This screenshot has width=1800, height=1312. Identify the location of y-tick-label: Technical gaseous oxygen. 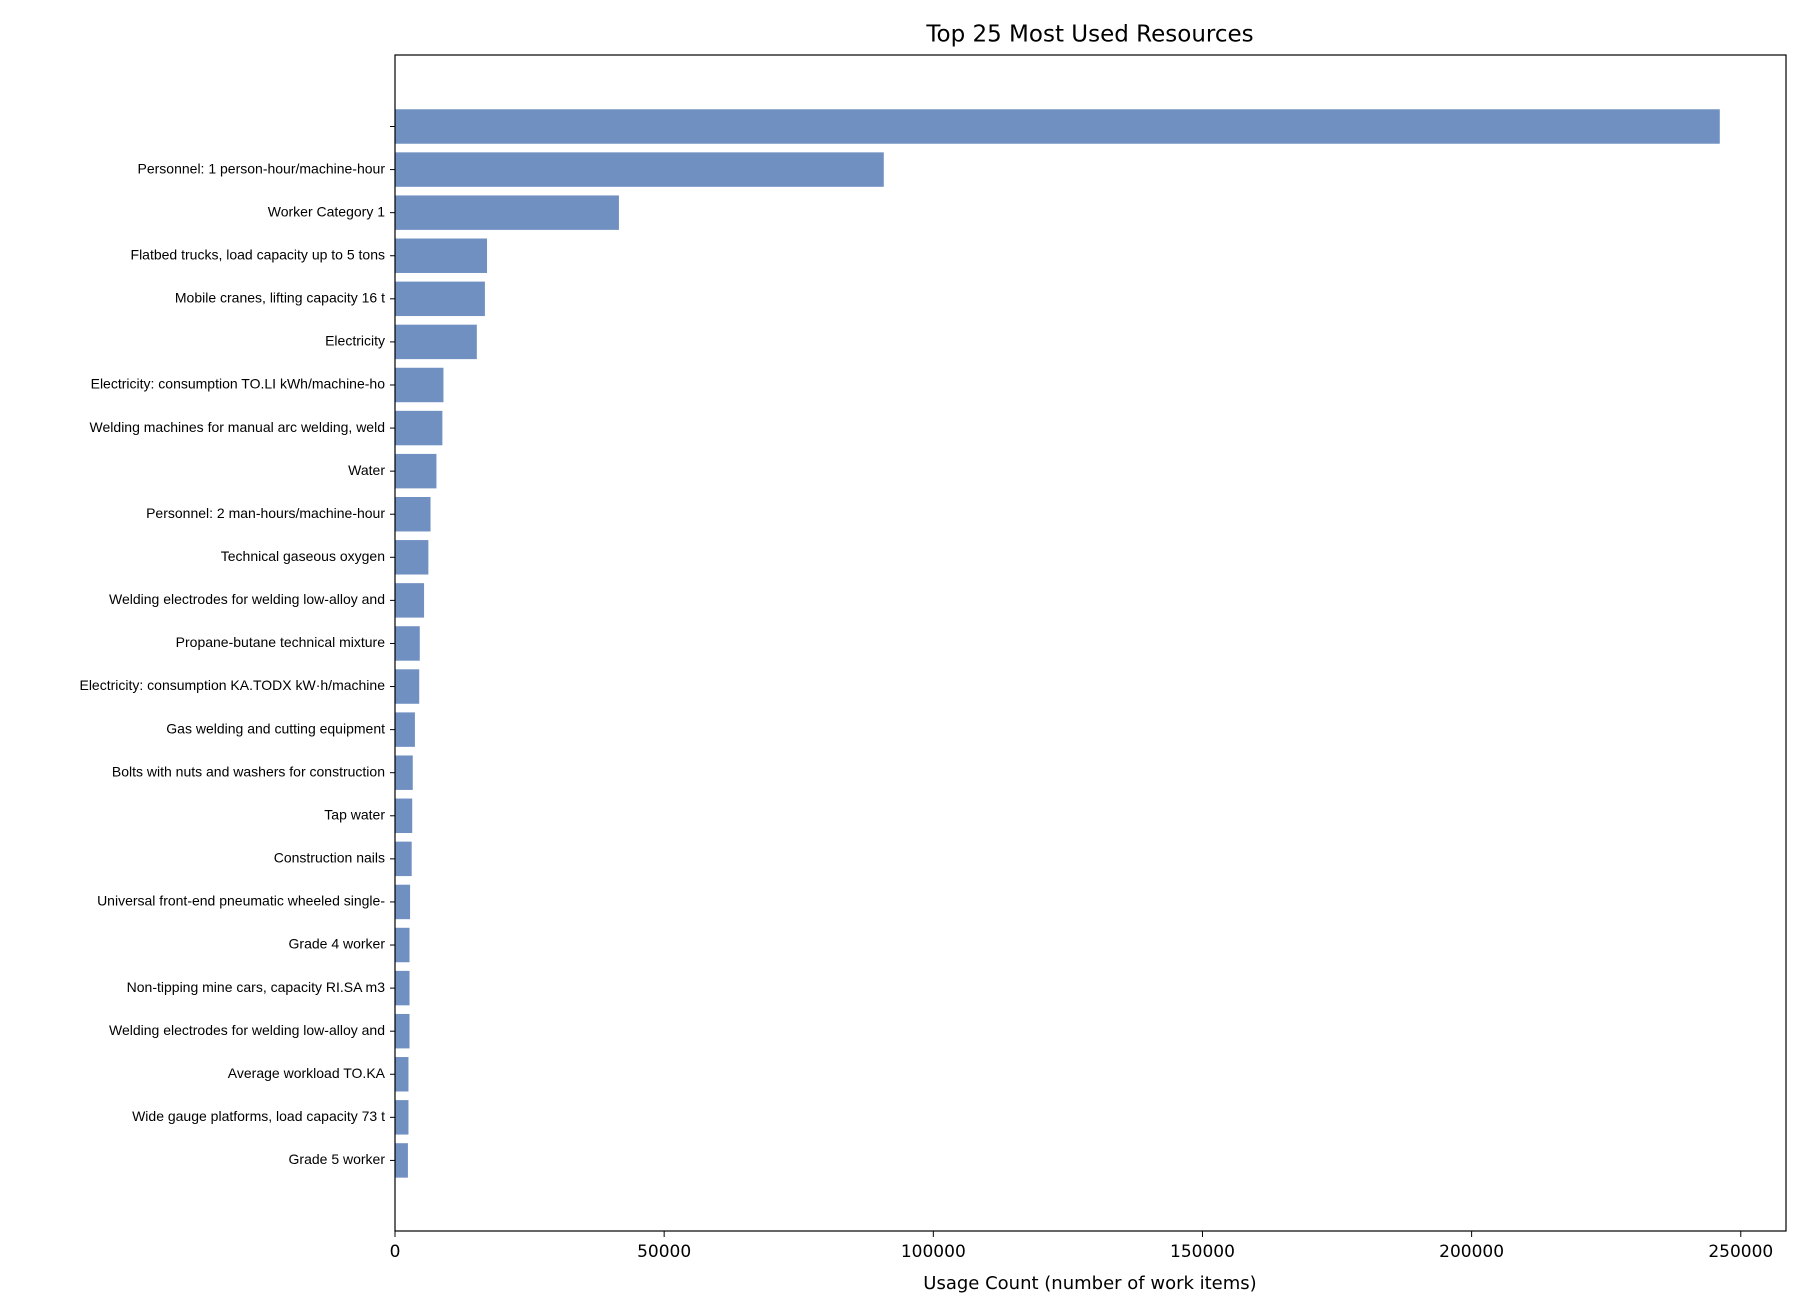
(303, 556).